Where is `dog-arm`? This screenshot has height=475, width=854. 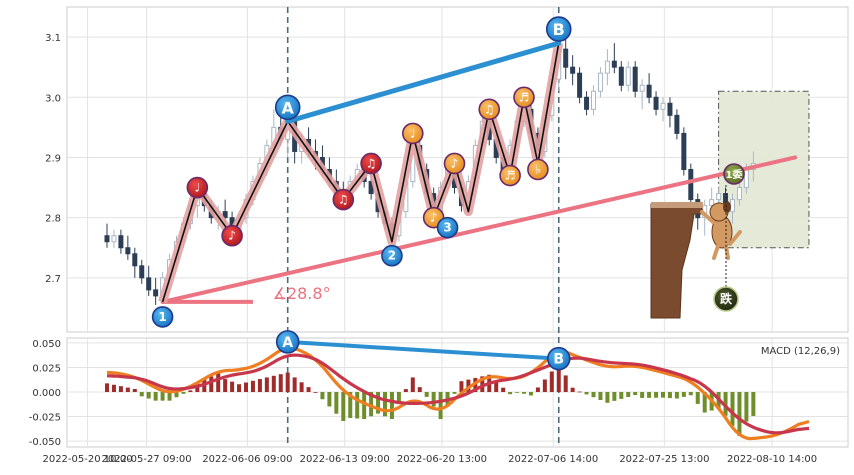 dog-arm is located at coordinates (707, 217).